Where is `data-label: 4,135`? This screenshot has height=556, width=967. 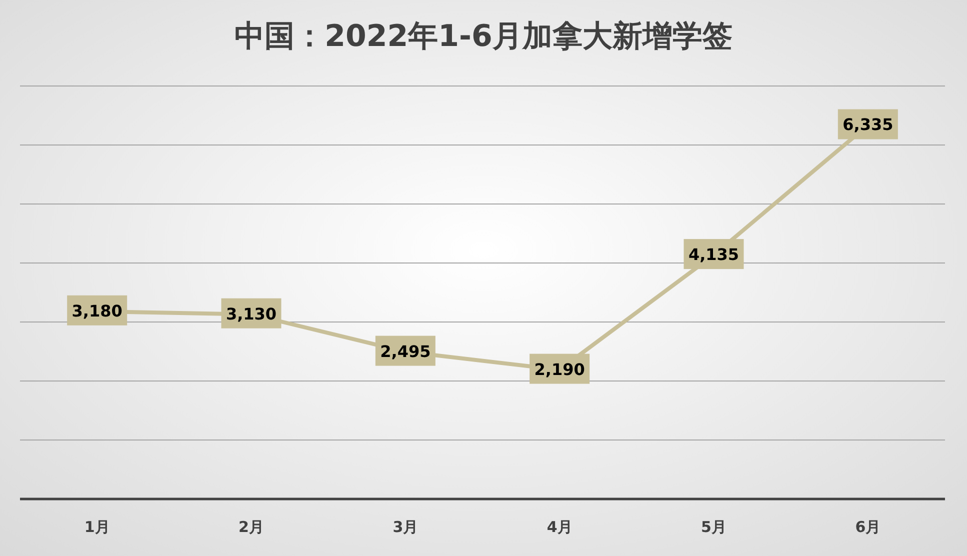
data-label: 4,135 is located at coordinates (714, 254).